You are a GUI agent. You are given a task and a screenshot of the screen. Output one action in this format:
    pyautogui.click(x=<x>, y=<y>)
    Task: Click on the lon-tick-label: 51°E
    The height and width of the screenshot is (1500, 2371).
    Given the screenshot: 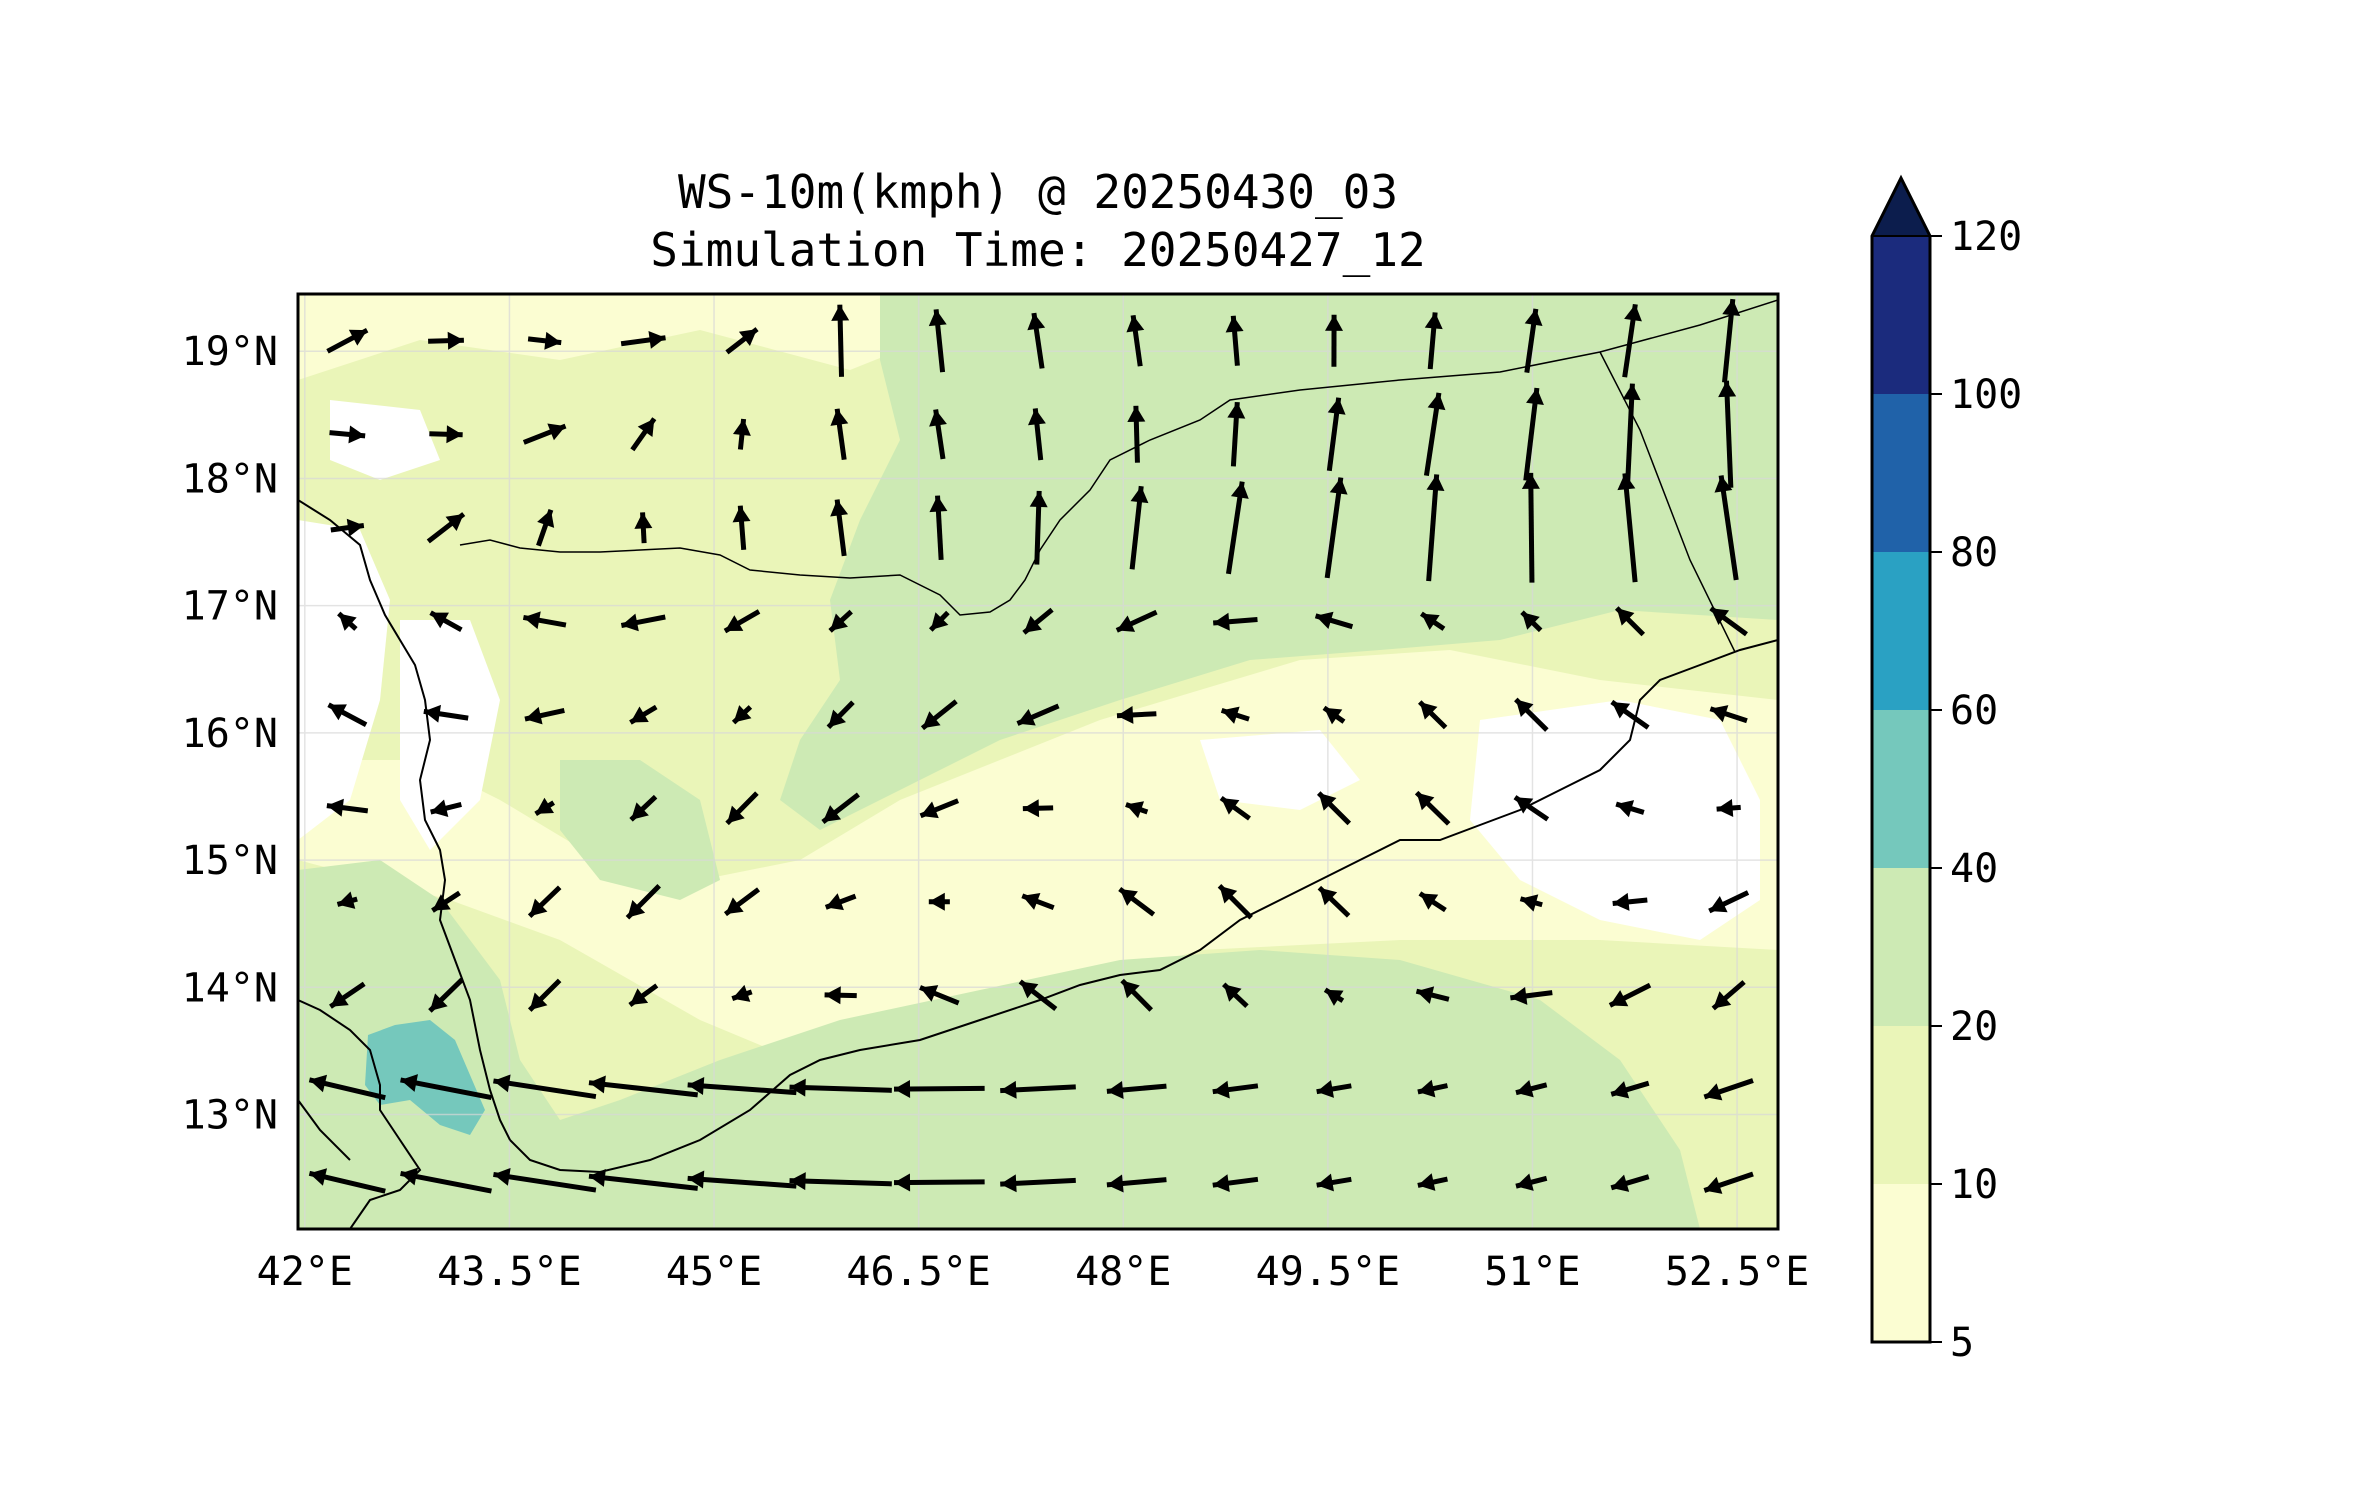 What is the action you would take?
    pyautogui.click(x=1532, y=1272)
    